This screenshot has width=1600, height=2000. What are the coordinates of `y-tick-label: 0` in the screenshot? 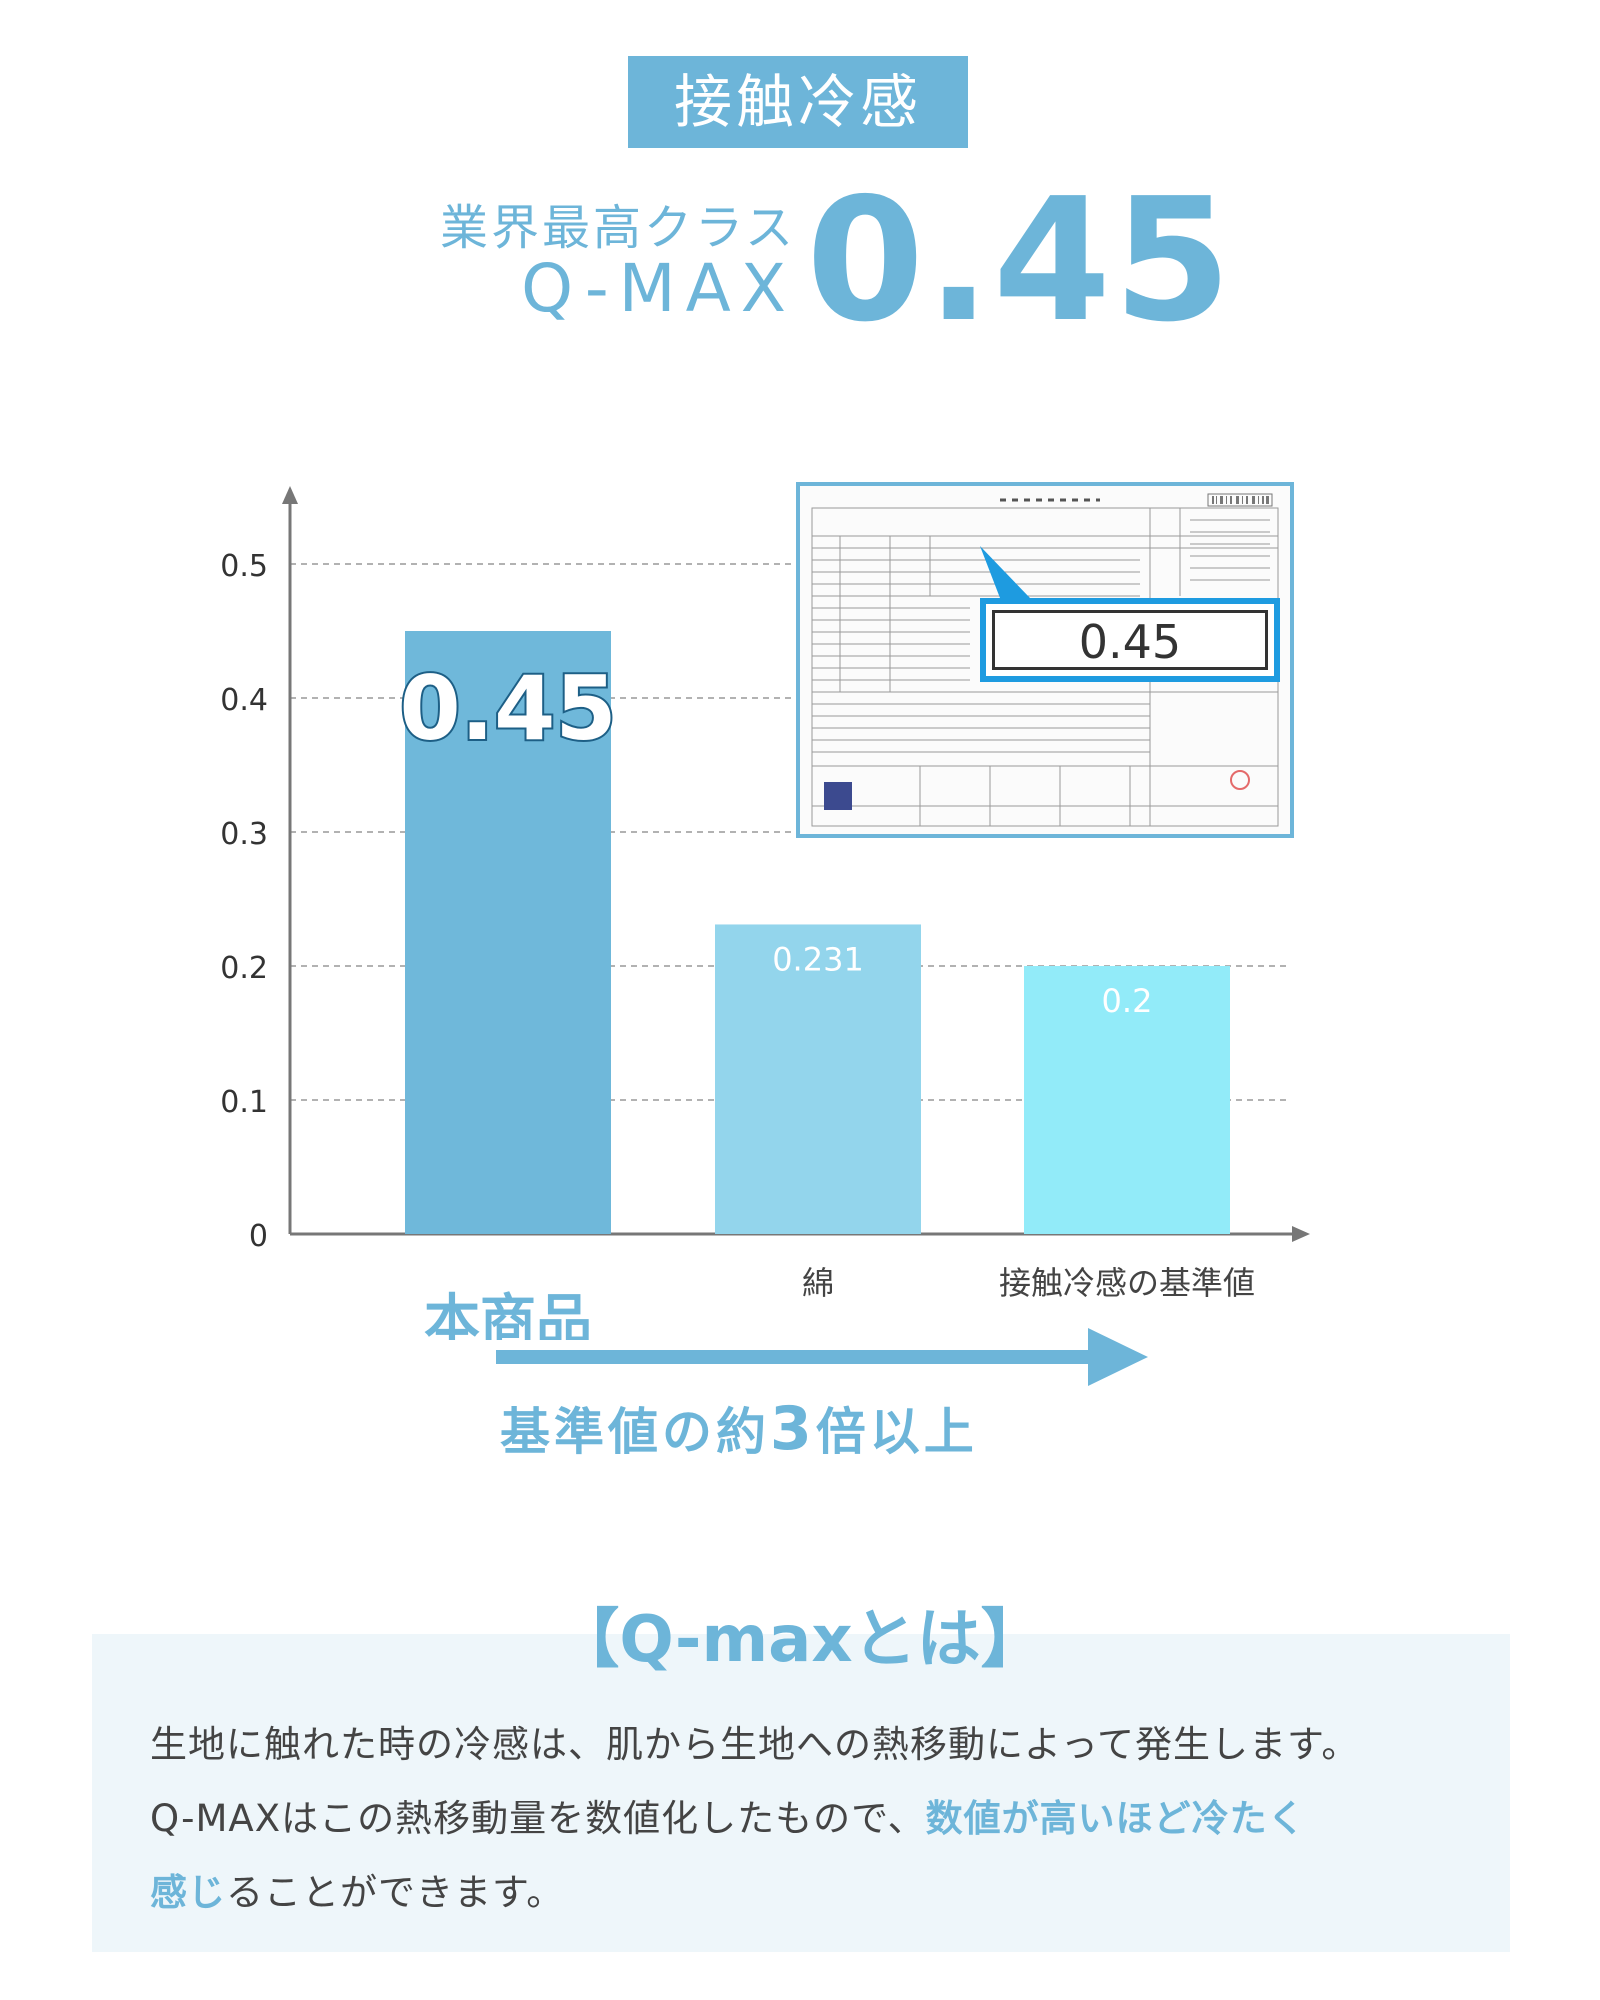 It's located at (258, 1236).